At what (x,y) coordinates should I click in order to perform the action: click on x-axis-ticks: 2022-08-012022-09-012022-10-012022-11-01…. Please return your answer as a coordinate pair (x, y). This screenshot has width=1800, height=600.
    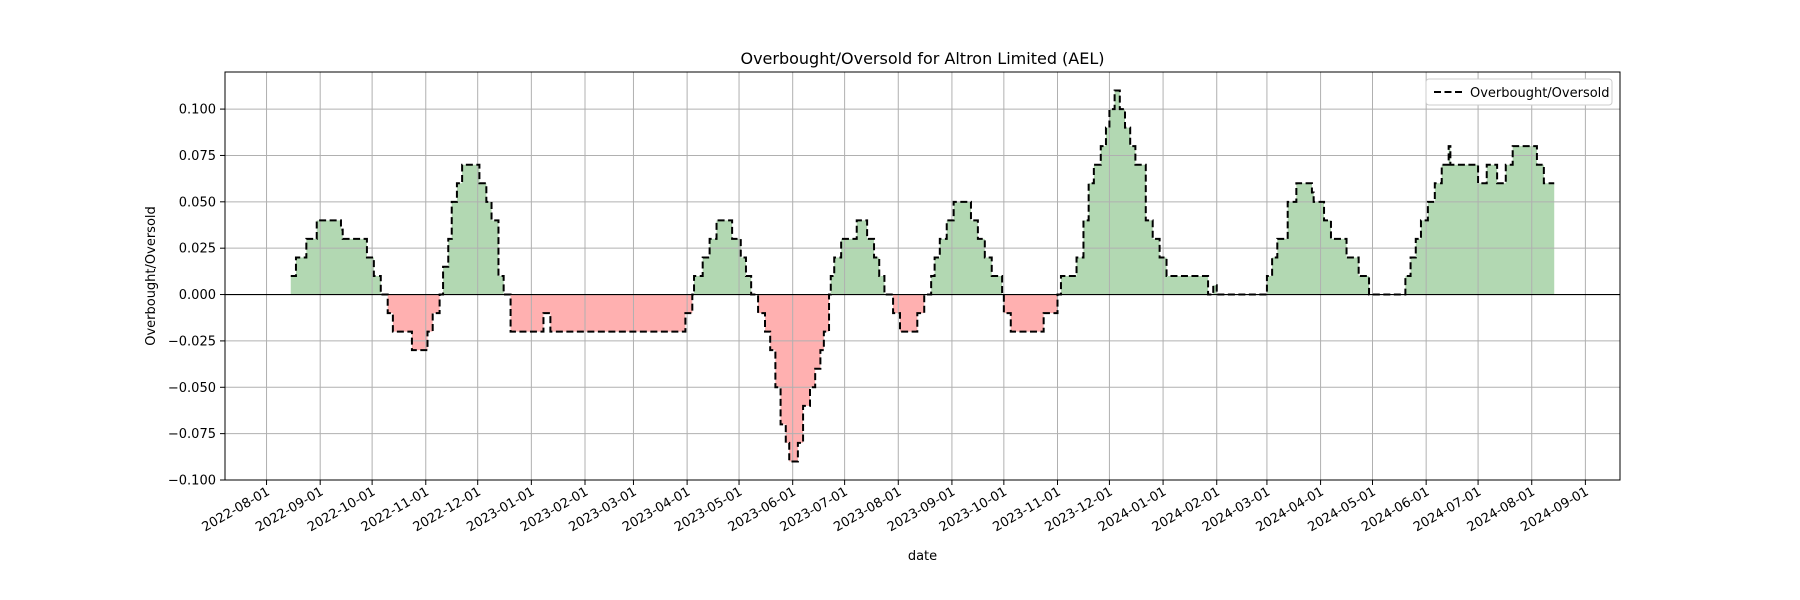
    Looking at the image, I should click on (895, 507).